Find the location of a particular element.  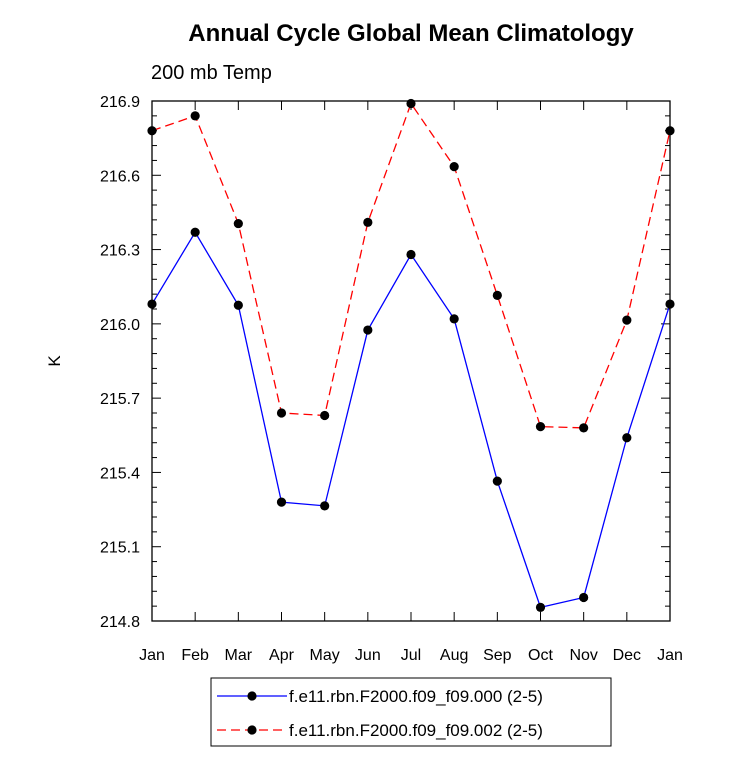

x-tick-label: Jun is located at coordinates (368, 655).